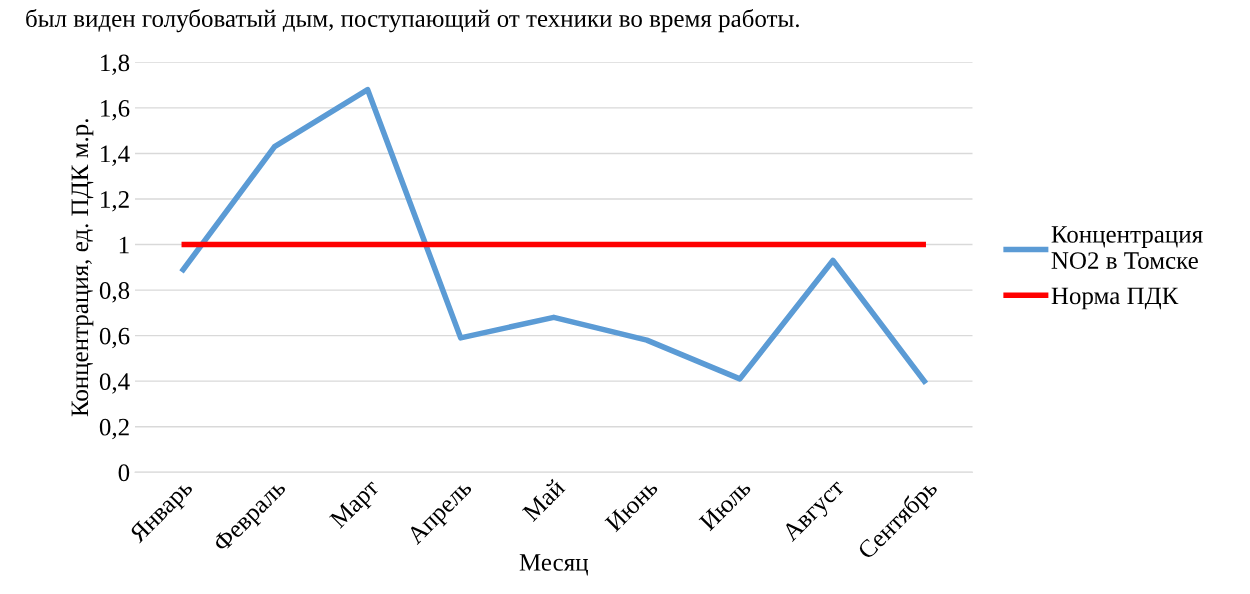  I want to click on legend-label: Концентрация NO2 в Томске, so click(1127, 247).